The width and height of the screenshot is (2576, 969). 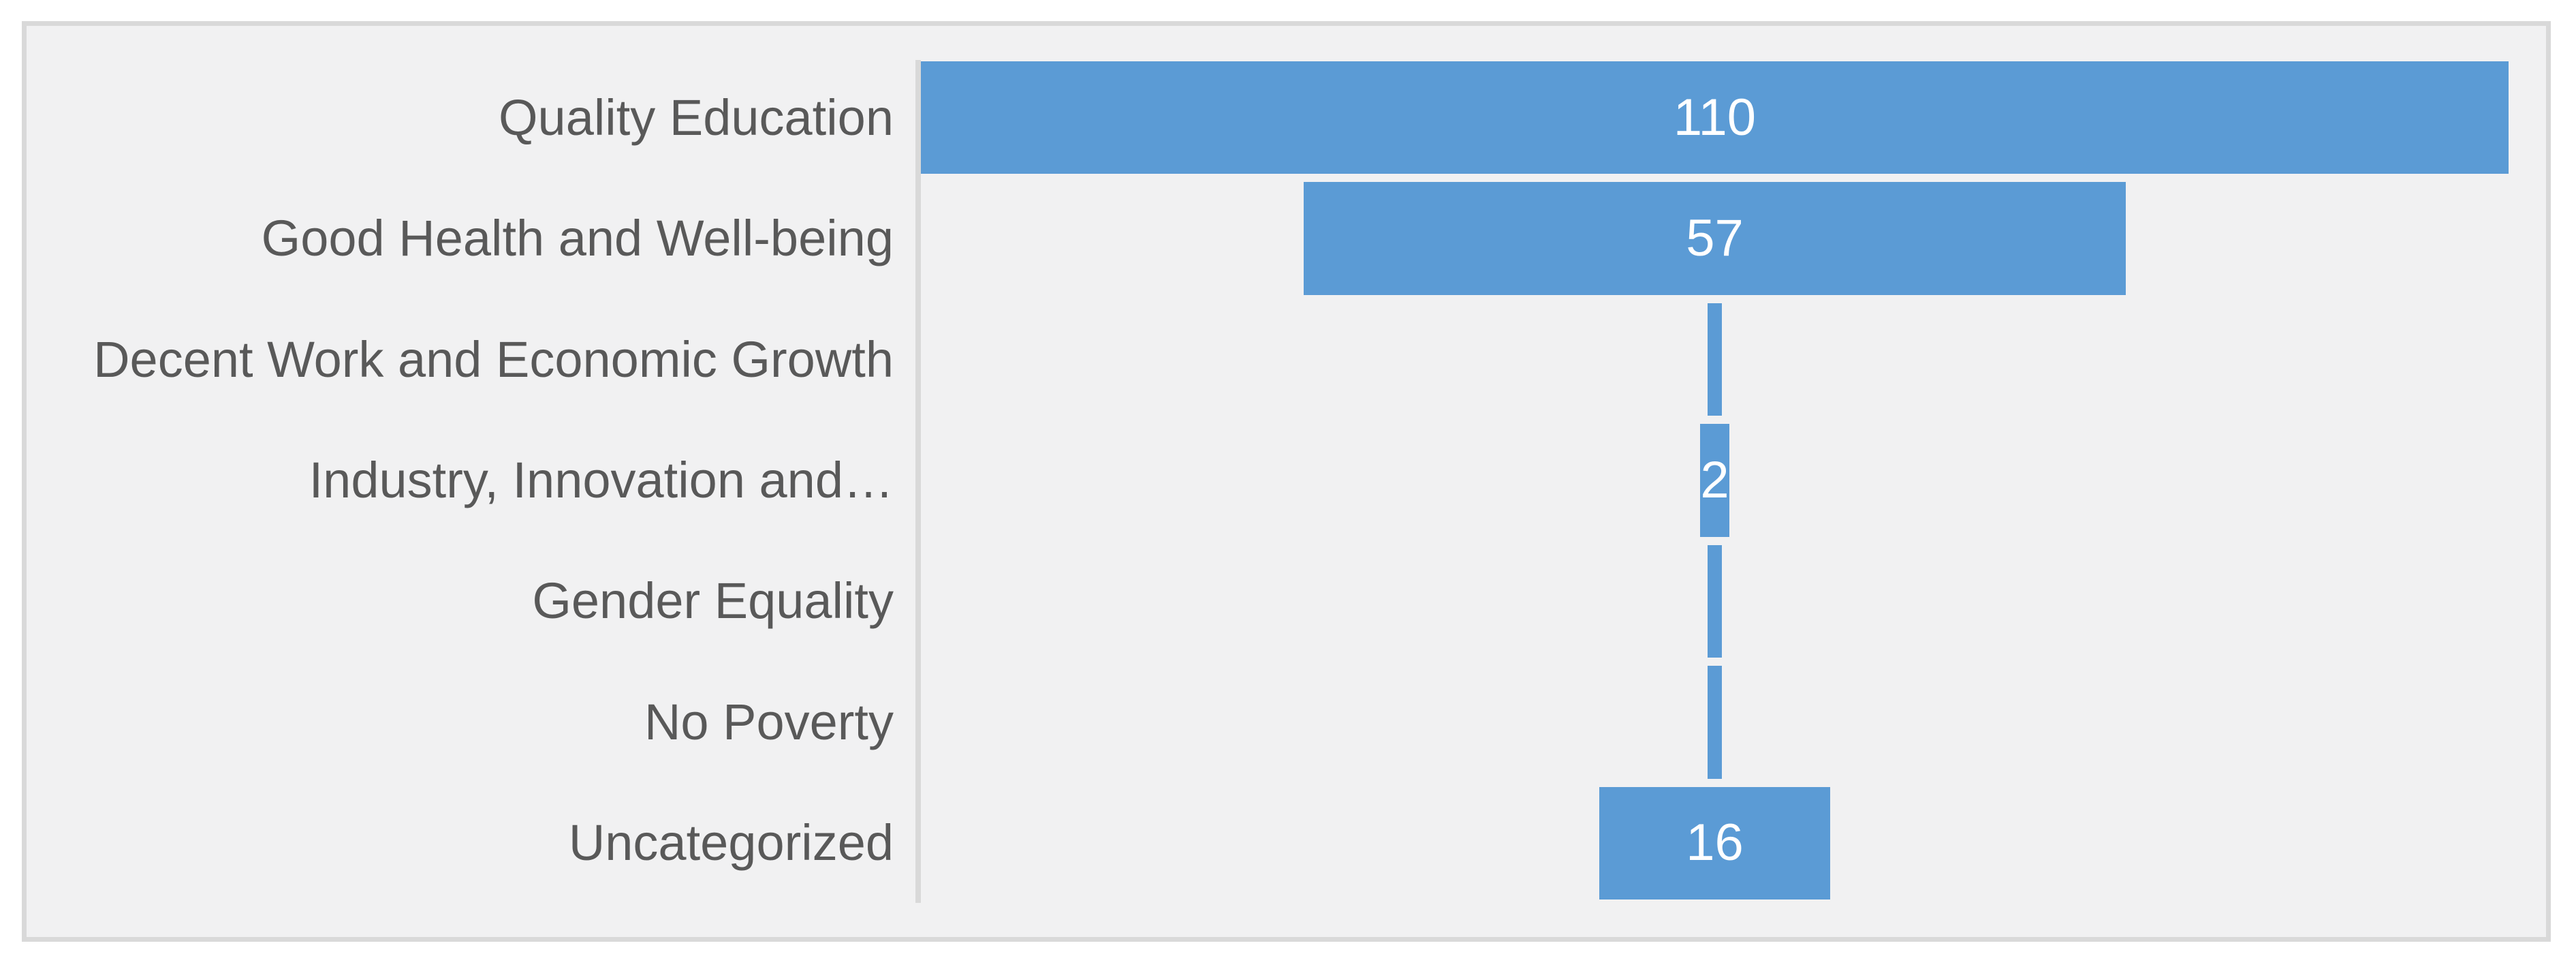 I want to click on chart-row: Good Health and Well-being 57, so click(x=1286, y=239).